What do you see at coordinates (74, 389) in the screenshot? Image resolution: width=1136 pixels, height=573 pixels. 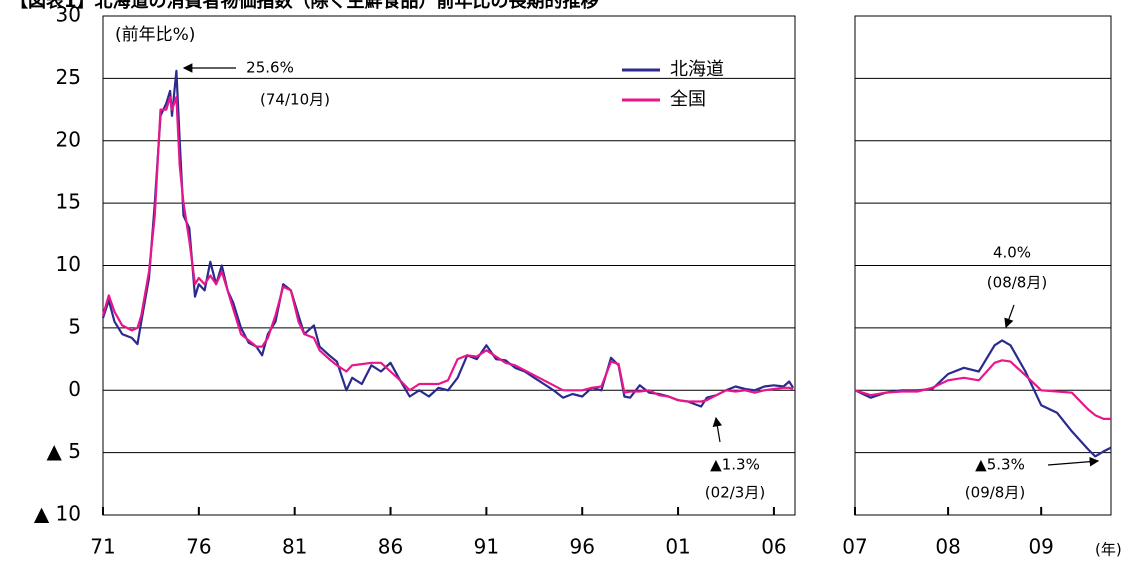 I see `y-tick-label: 0` at bounding box center [74, 389].